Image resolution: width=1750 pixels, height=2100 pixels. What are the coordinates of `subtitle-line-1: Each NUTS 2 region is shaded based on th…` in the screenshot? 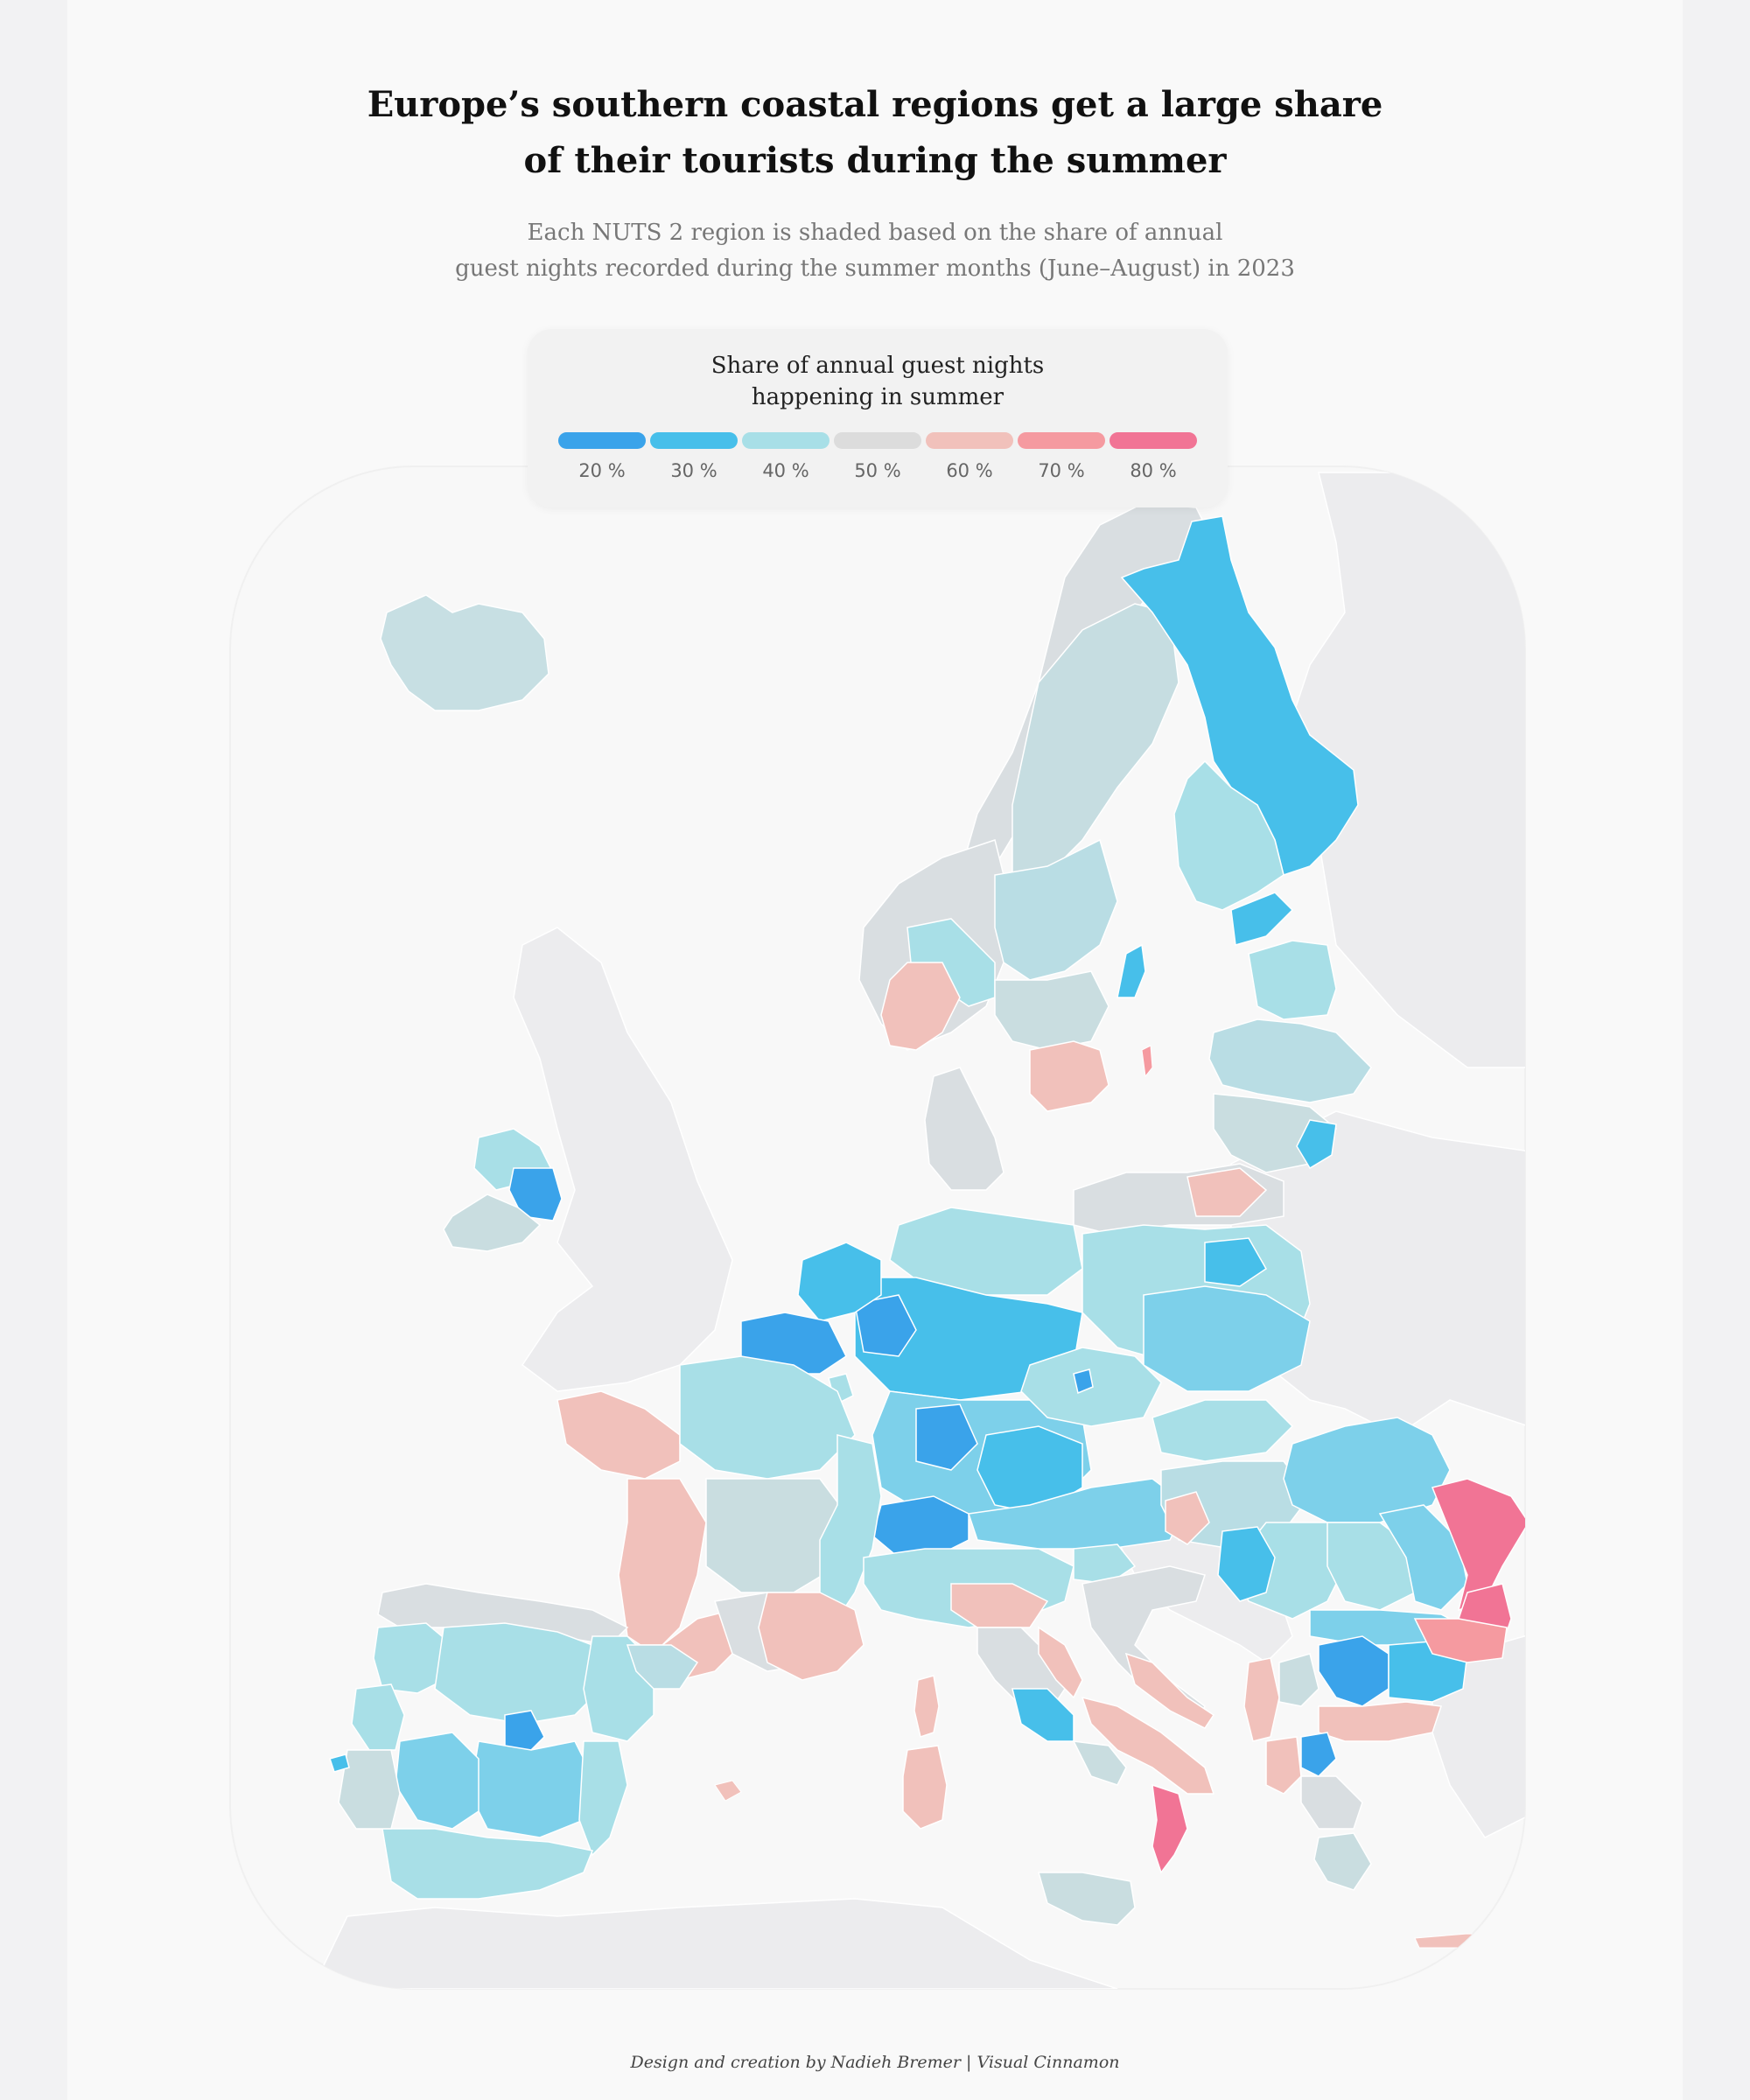 It's located at (875, 233).